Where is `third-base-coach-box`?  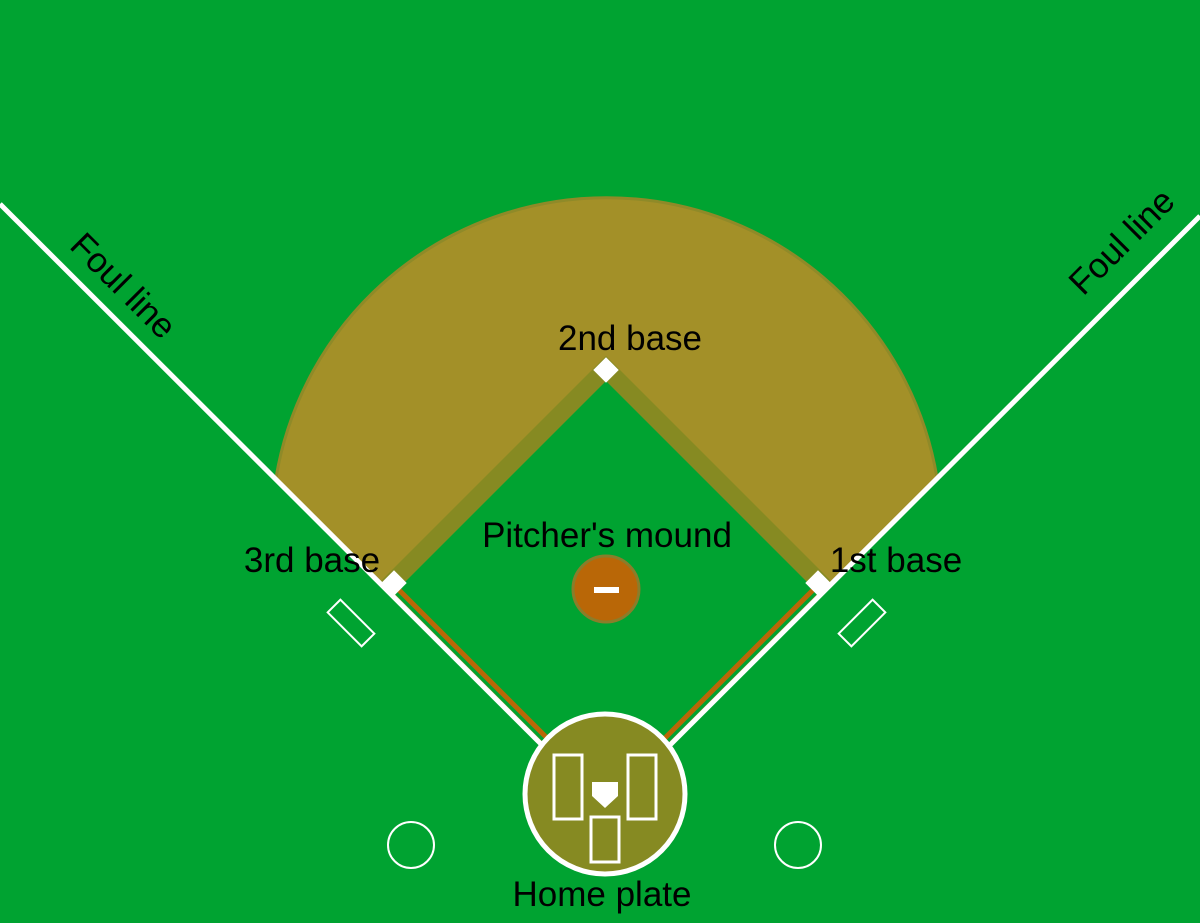 third-base-coach-box is located at coordinates (351, 623).